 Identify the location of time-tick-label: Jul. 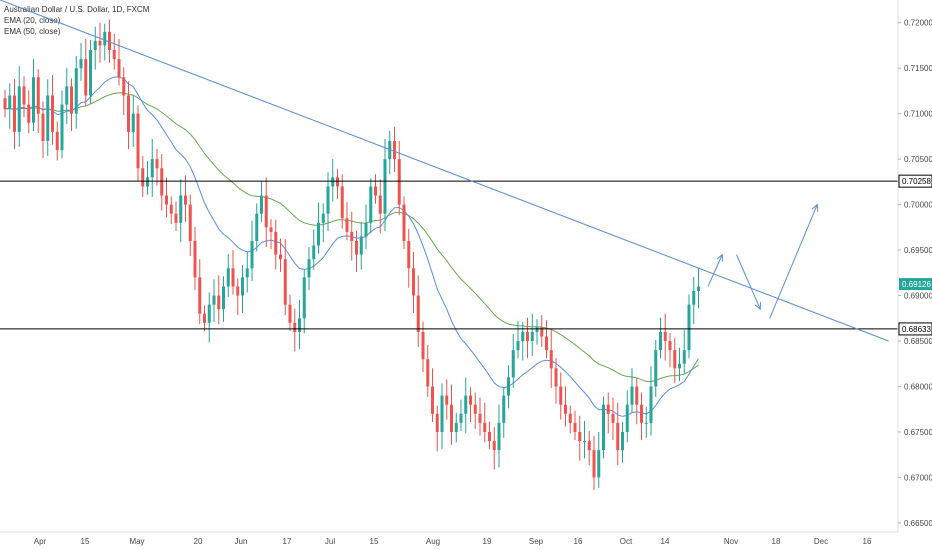
(330, 541).